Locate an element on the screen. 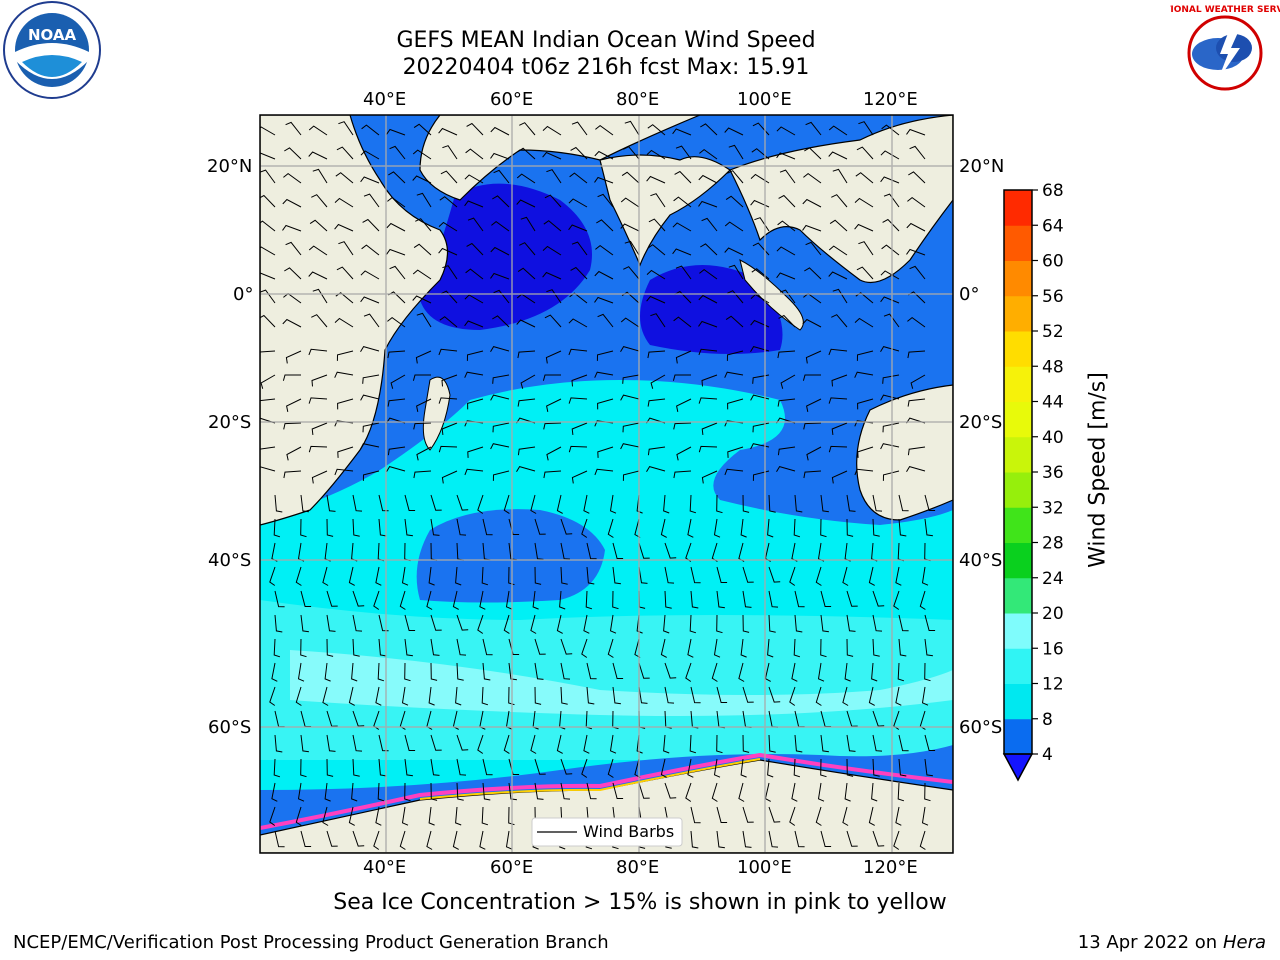 Image resolution: width=1280 pixels, height=960 pixels. low-wind-region-east-equatorial is located at coordinates (711, 309).